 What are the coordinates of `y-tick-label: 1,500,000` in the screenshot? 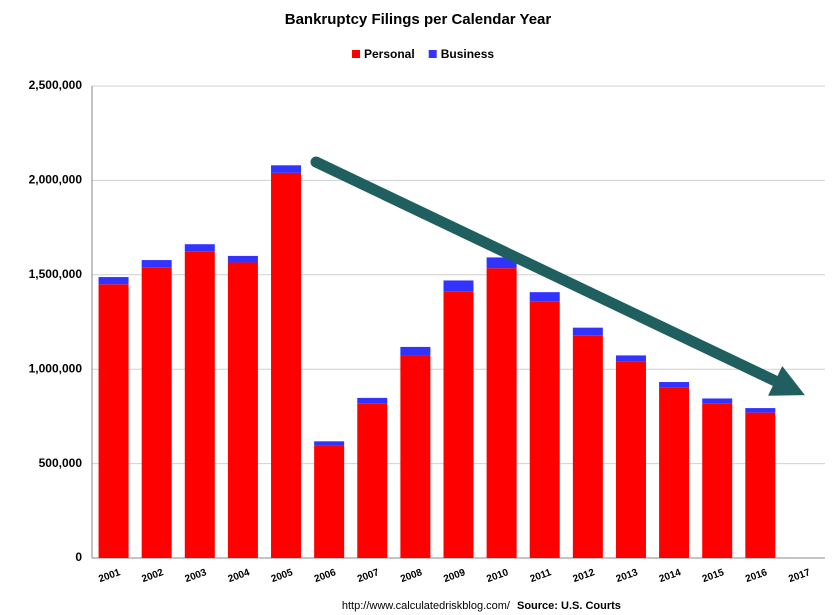 It's located at (56, 274).